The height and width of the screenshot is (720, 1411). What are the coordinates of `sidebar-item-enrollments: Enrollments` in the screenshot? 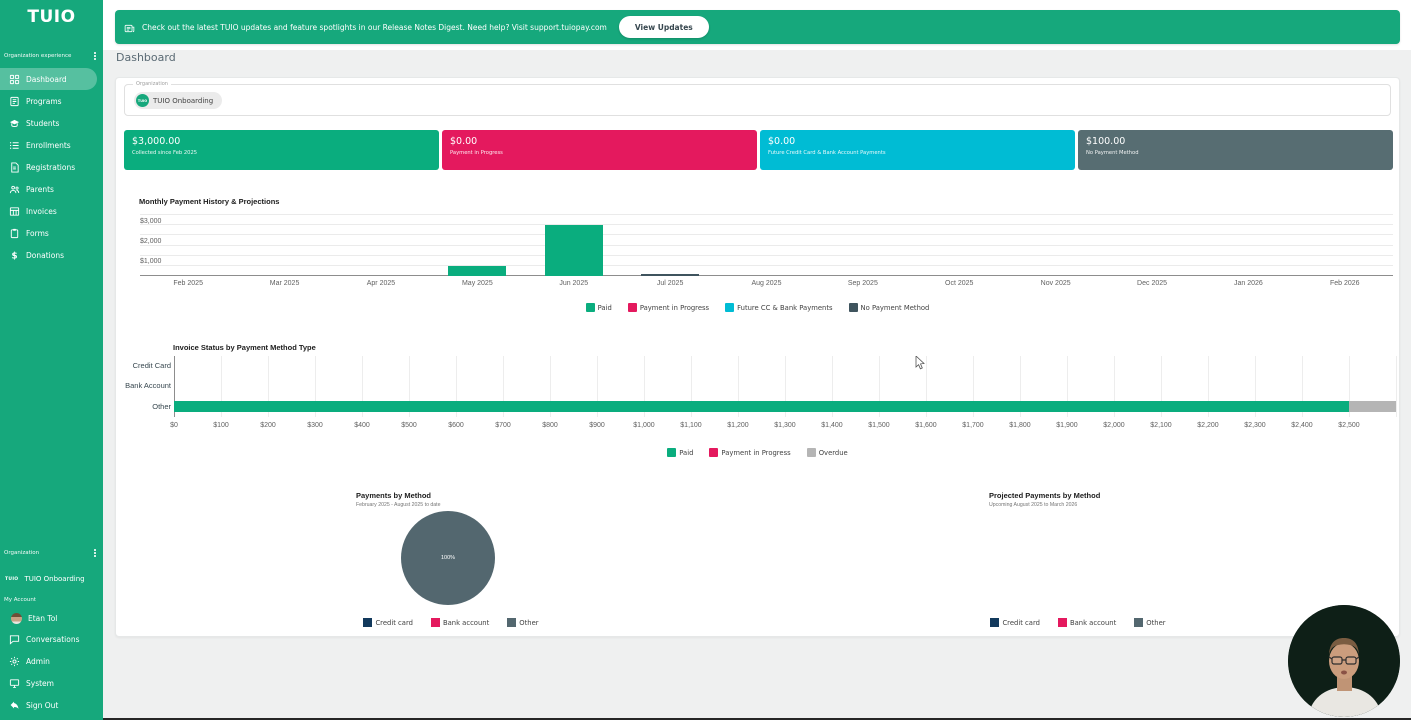 It's located at (51, 145).